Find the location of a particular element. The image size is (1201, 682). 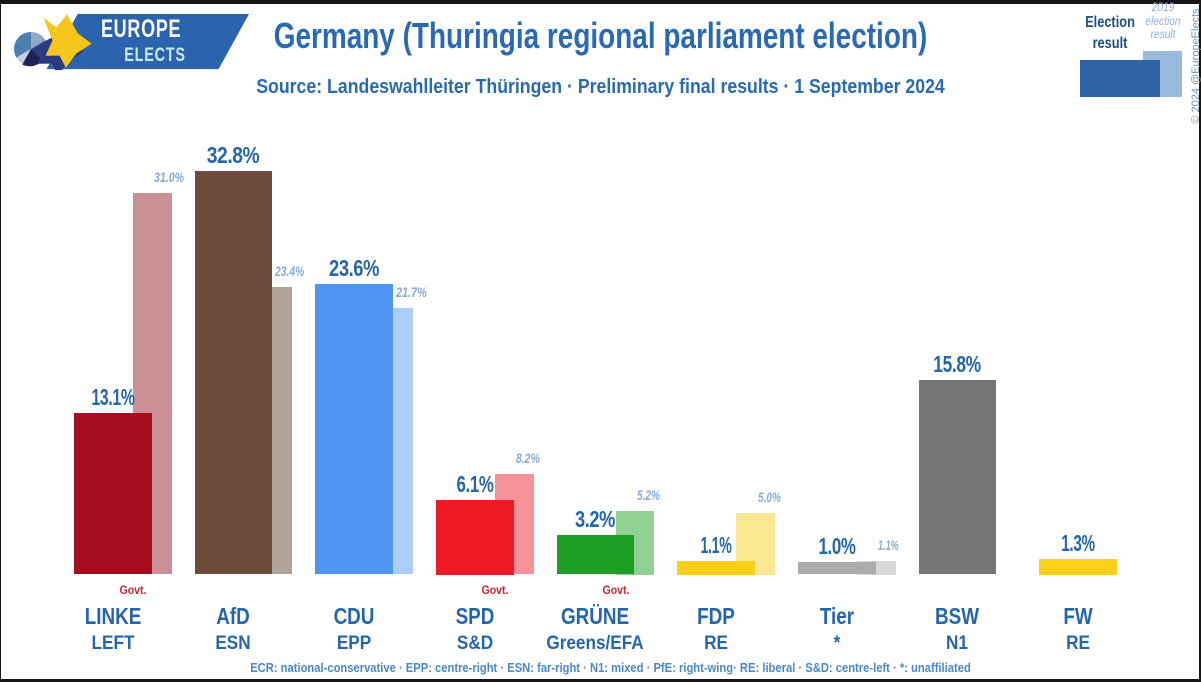

svg-text: EUROPE is located at coordinates (141, 28).